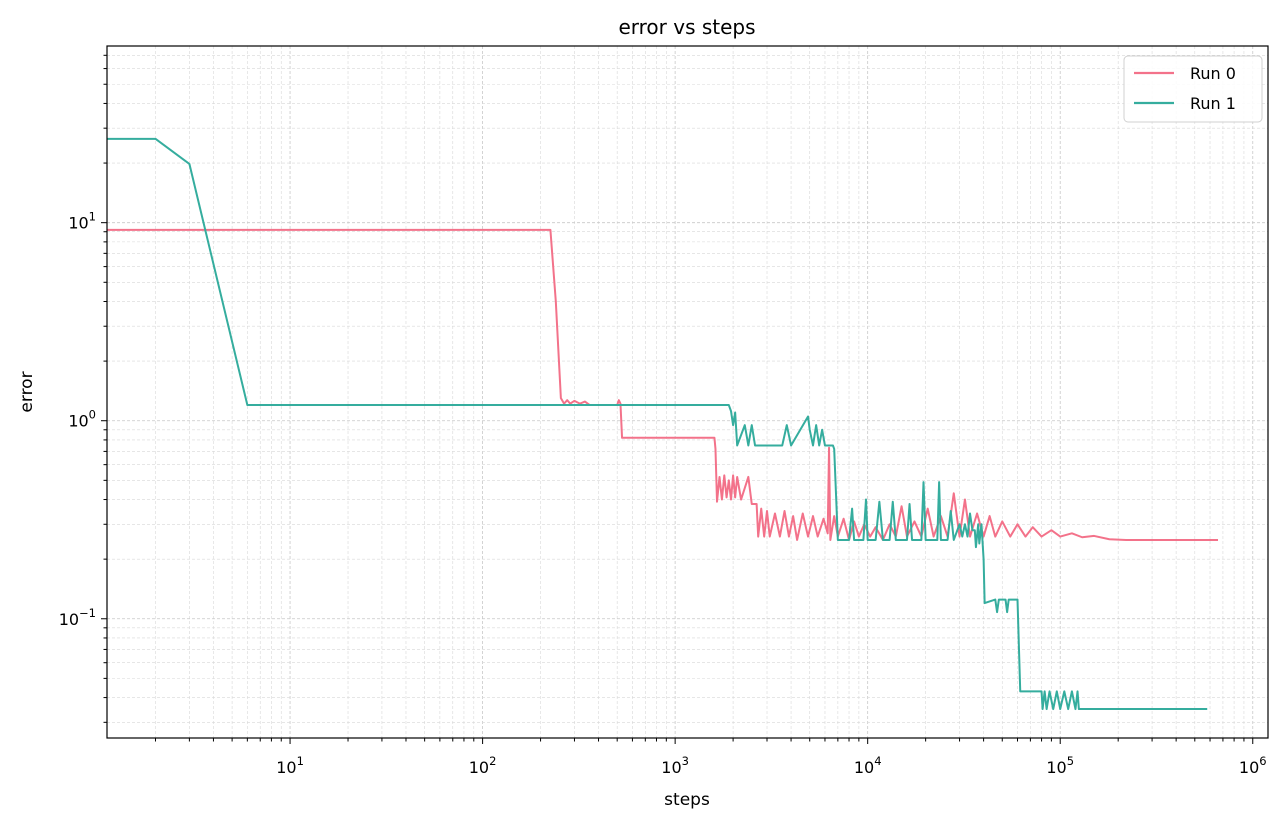 This screenshot has width=1284, height=822. Describe the element at coordinates (675, 765) in the screenshot. I see `x-tick-label: 10³` at that location.